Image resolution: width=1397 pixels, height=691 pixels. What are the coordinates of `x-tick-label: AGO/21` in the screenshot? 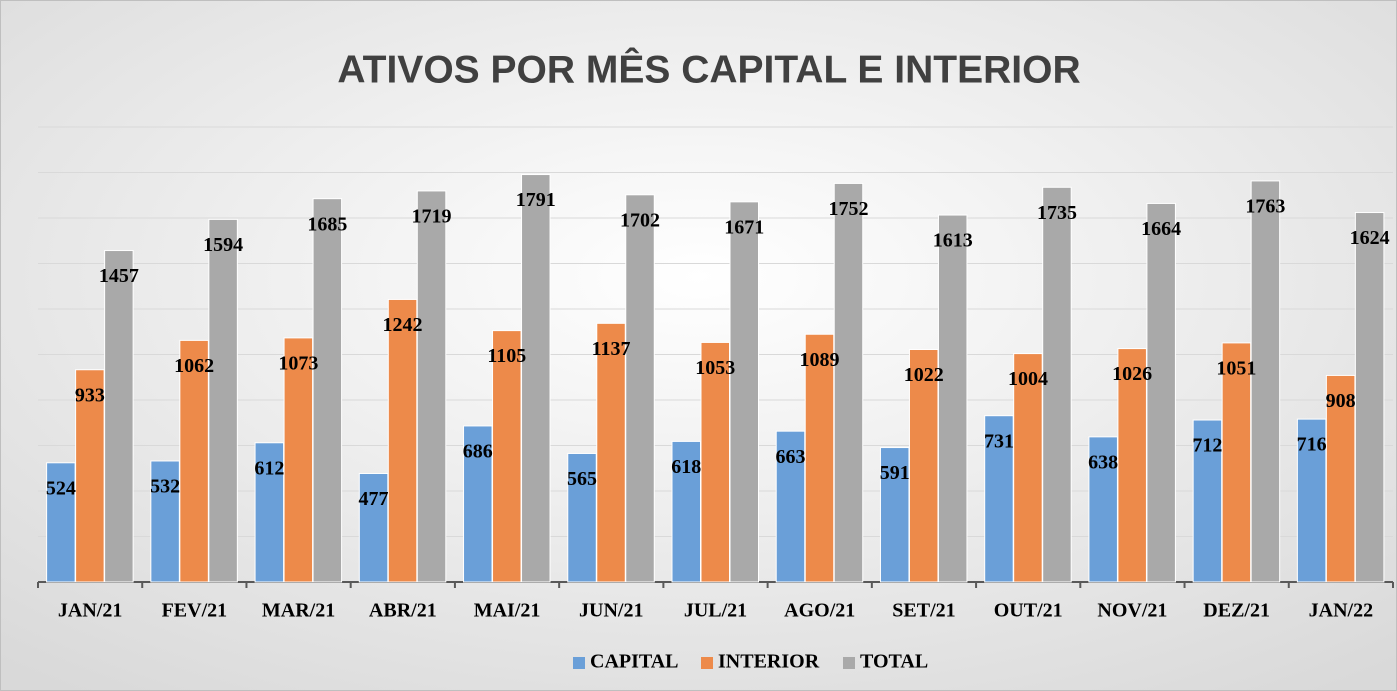 It's located at (819, 611).